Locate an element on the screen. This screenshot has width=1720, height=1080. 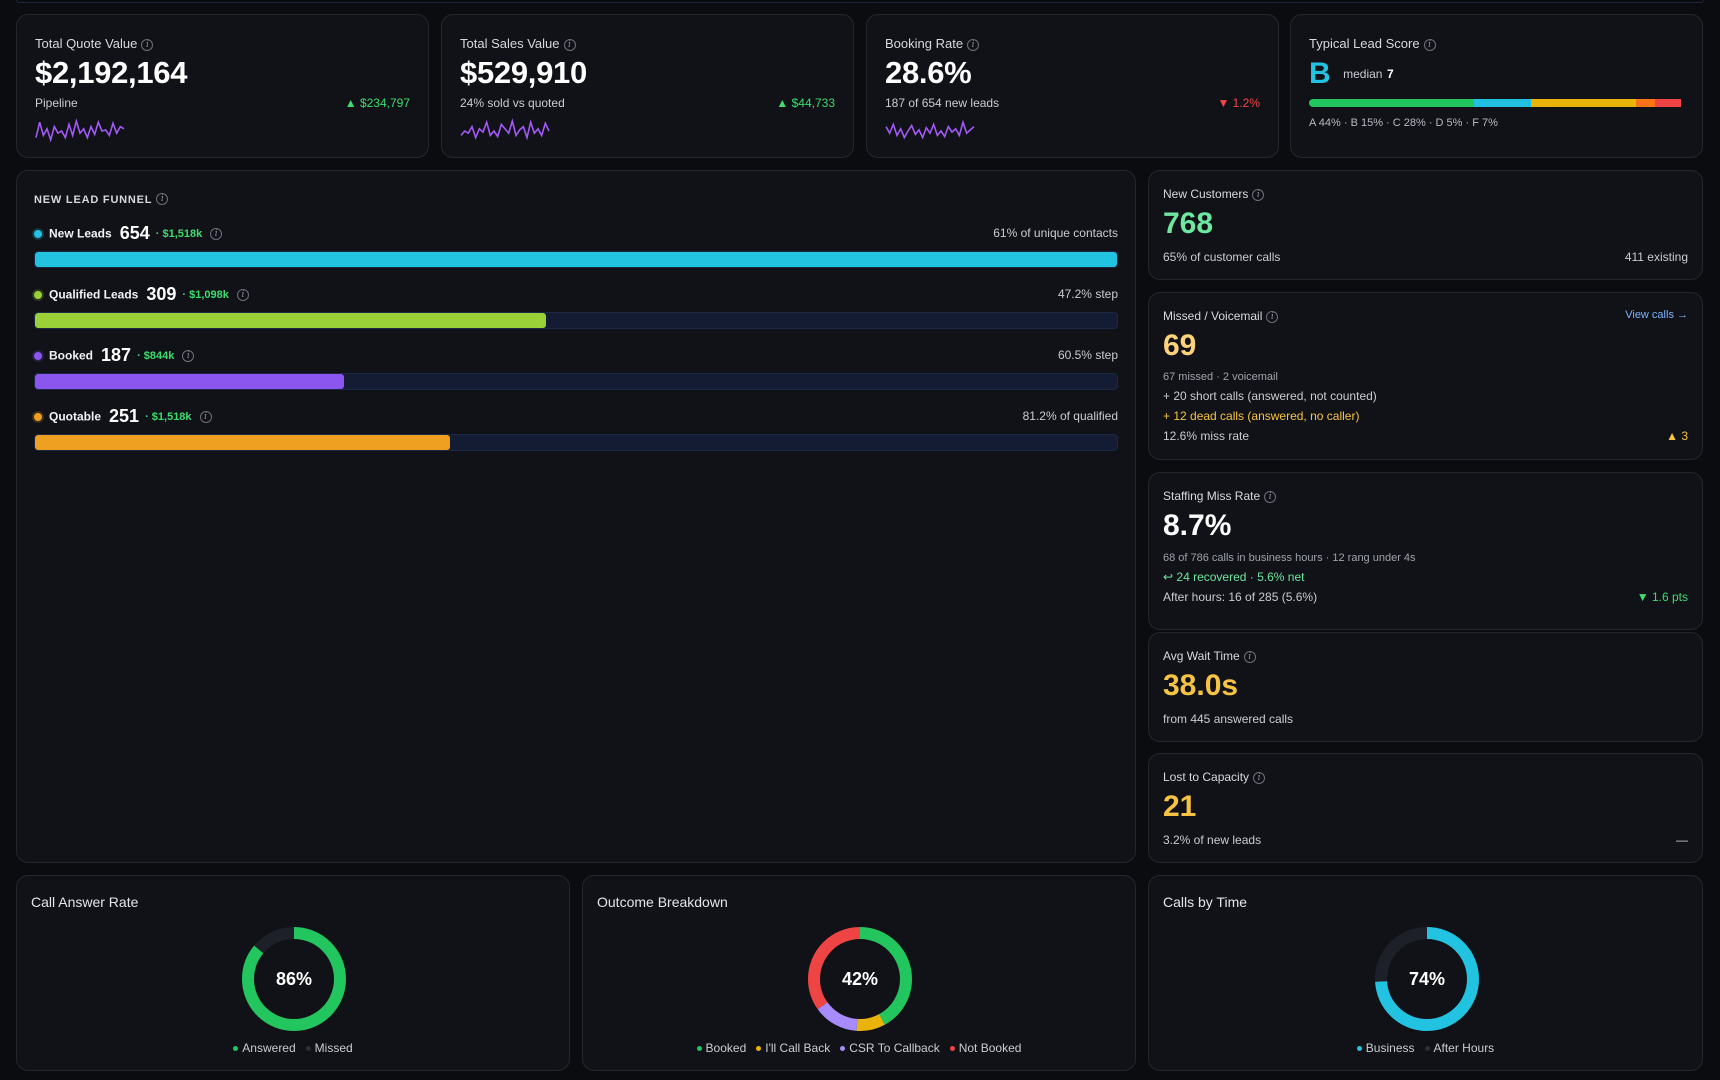
score-segment-a is located at coordinates (1392, 103).